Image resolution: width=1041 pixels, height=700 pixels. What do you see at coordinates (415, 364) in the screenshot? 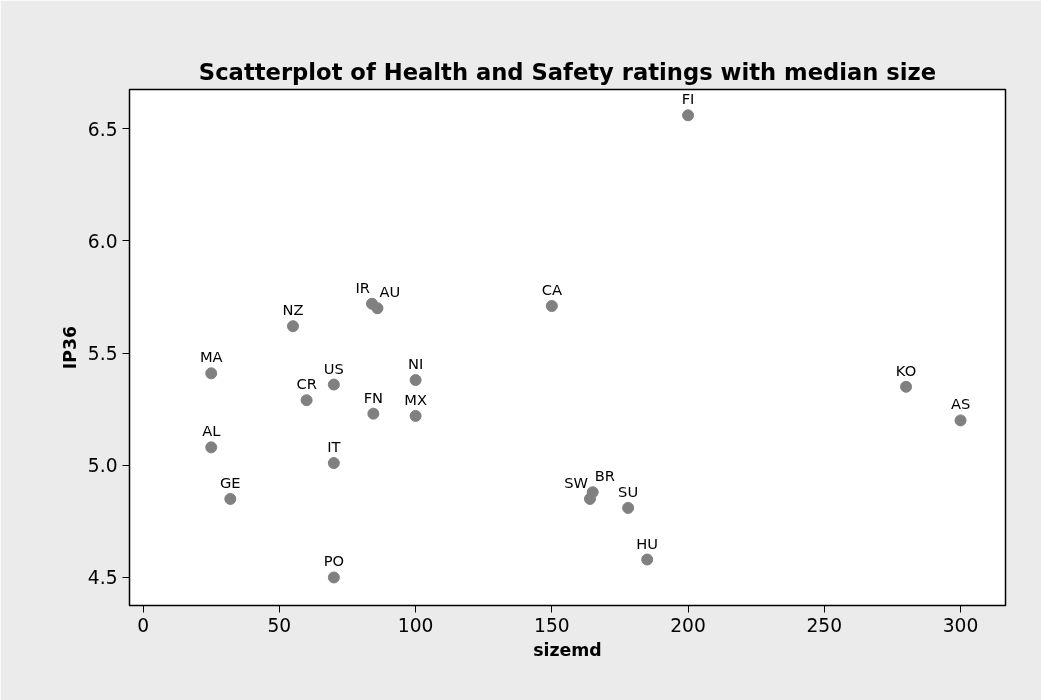
I see `annotation: NI` at bounding box center [415, 364].